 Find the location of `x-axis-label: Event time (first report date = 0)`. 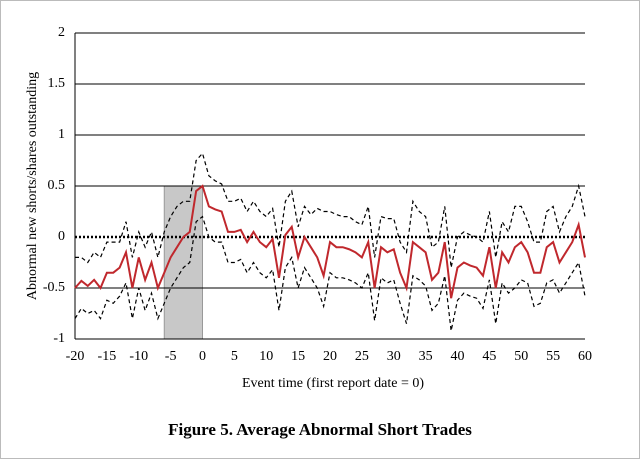

x-axis-label: Event time (first report date = 0) is located at coordinates (333, 383).